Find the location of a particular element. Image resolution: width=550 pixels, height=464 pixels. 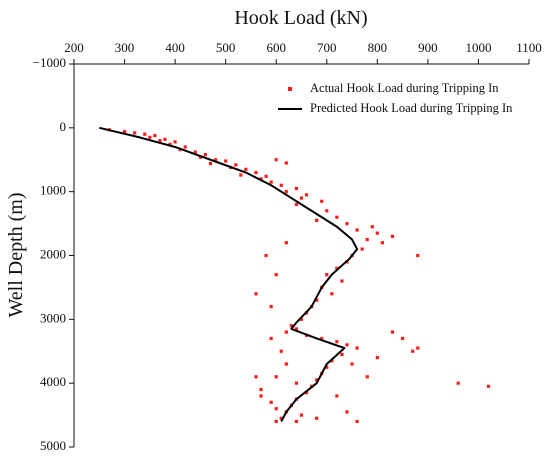

x-tick-label: 500 is located at coordinates (226, 47).